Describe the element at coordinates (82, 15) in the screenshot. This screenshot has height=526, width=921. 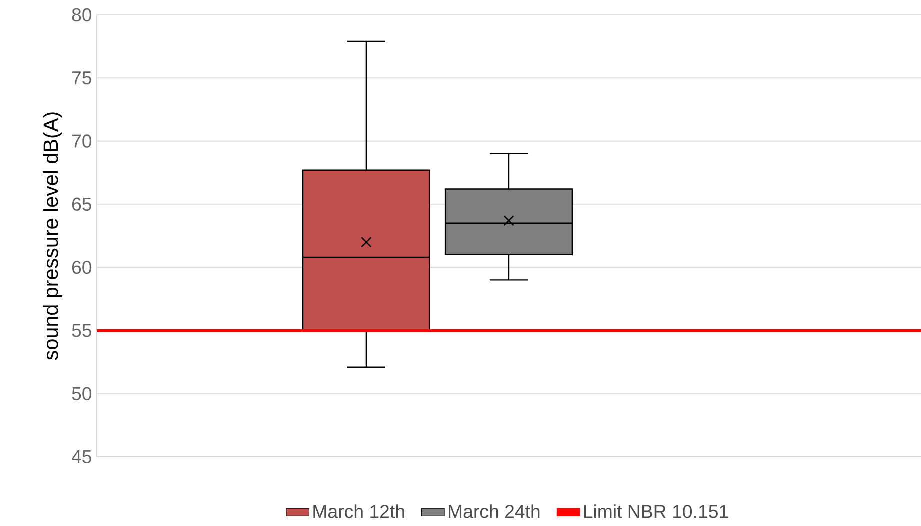
I see `y-tick-label: 80` at that location.